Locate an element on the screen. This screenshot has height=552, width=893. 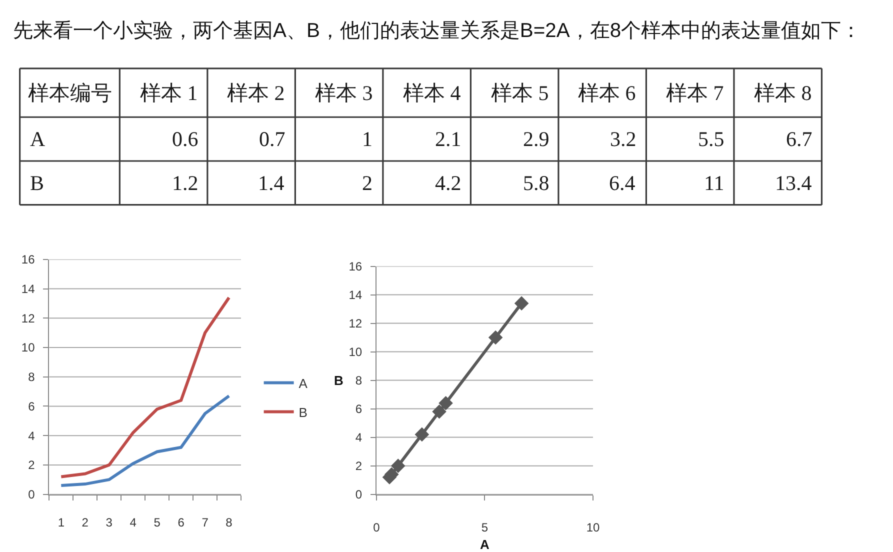
x-axis-title: A is located at coordinates (485, 544).